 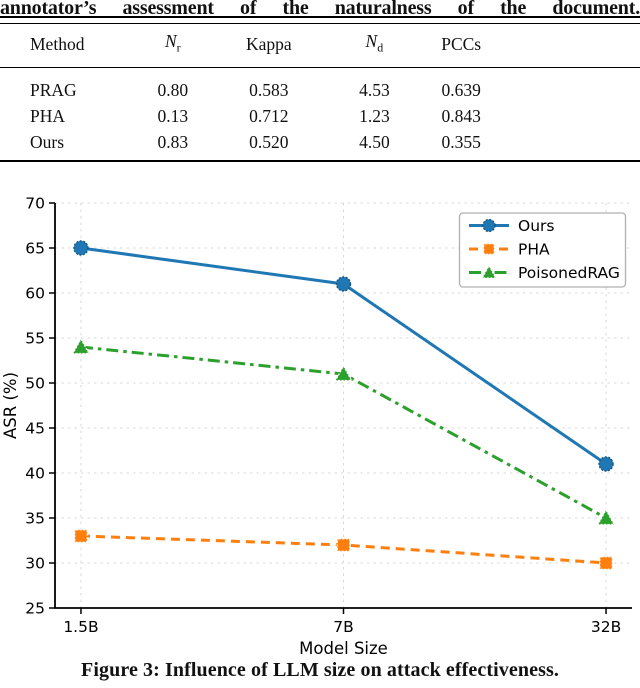 What do you see at coordinates (35, 249) in the screenshot?
I see `y-tick-label: 65` at bounding box center [35, 249].